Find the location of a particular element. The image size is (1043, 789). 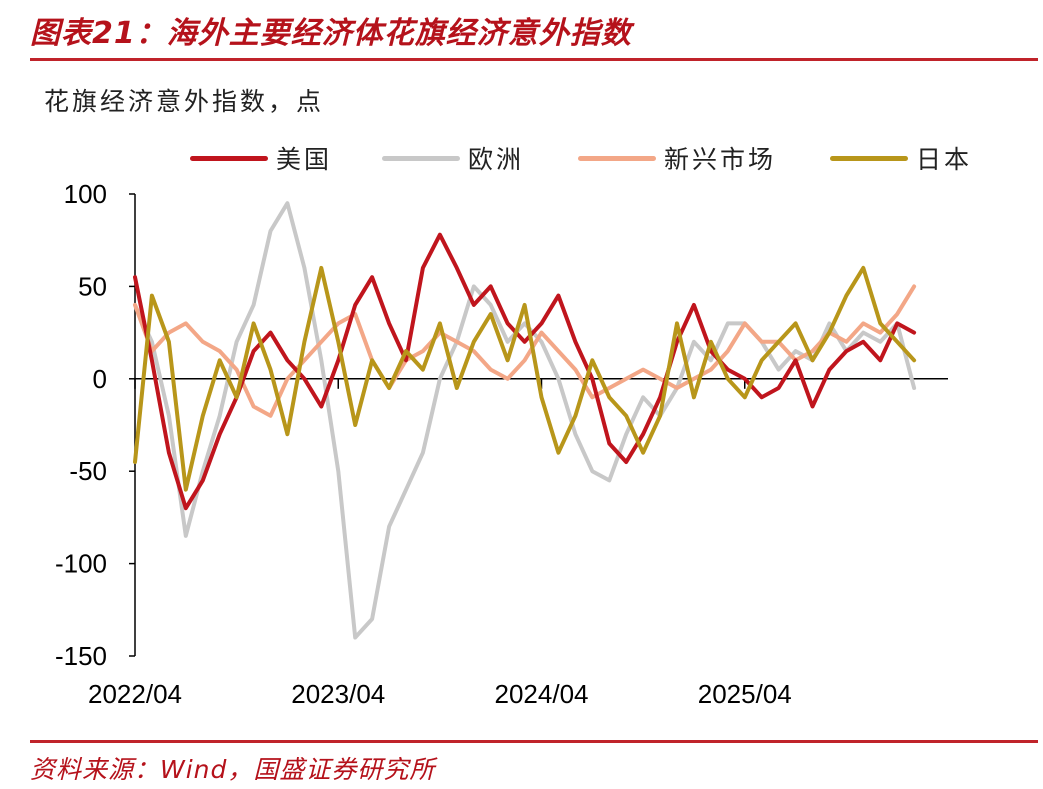

legend-swatch-em is located at coordinates (617, 158).